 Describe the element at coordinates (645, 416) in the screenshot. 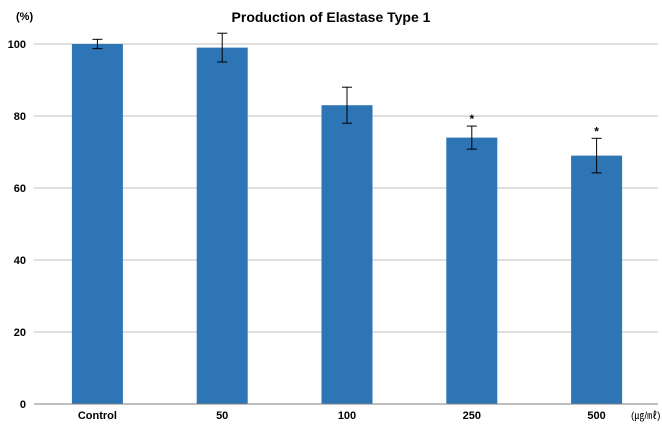

I see `x-axis-unit-label: (㎍/㎖)` at that location.